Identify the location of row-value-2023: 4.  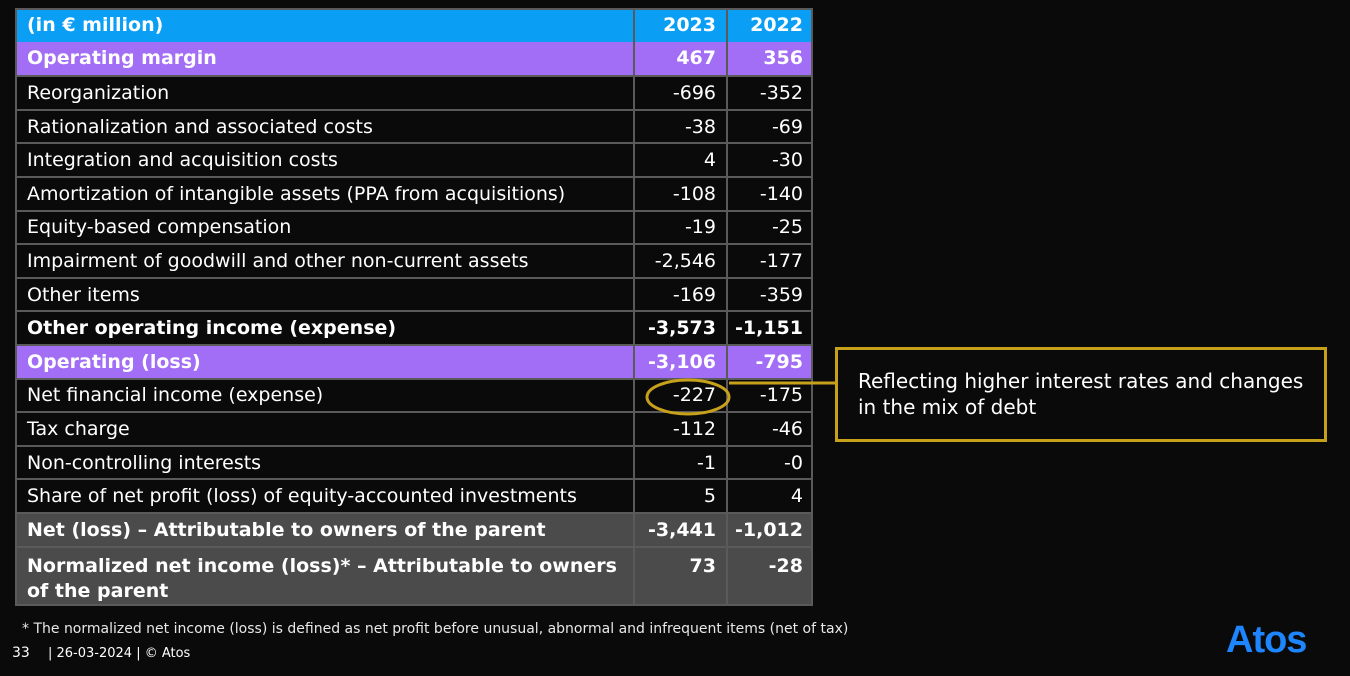
(681, 160).